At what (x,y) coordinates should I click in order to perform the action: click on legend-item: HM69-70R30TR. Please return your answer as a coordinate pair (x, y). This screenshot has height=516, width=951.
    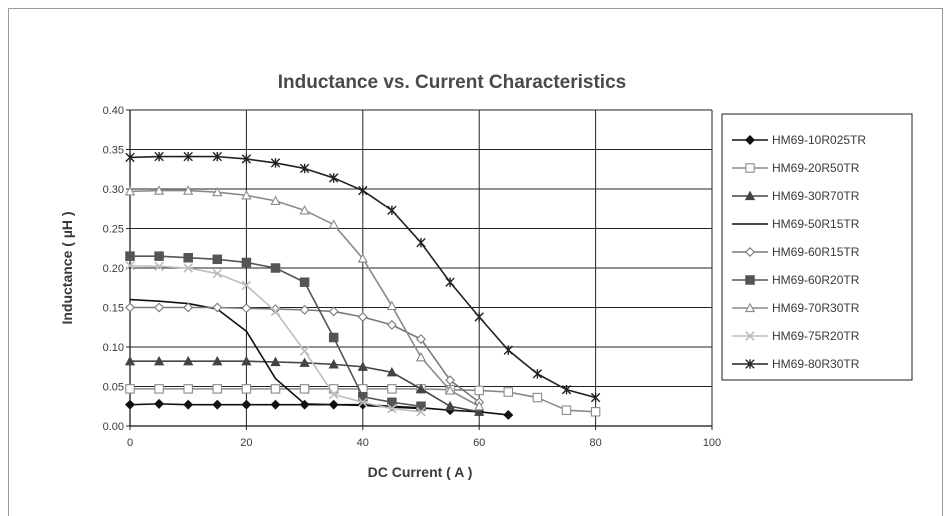
    Looking at the image, I should click on (796, 308).